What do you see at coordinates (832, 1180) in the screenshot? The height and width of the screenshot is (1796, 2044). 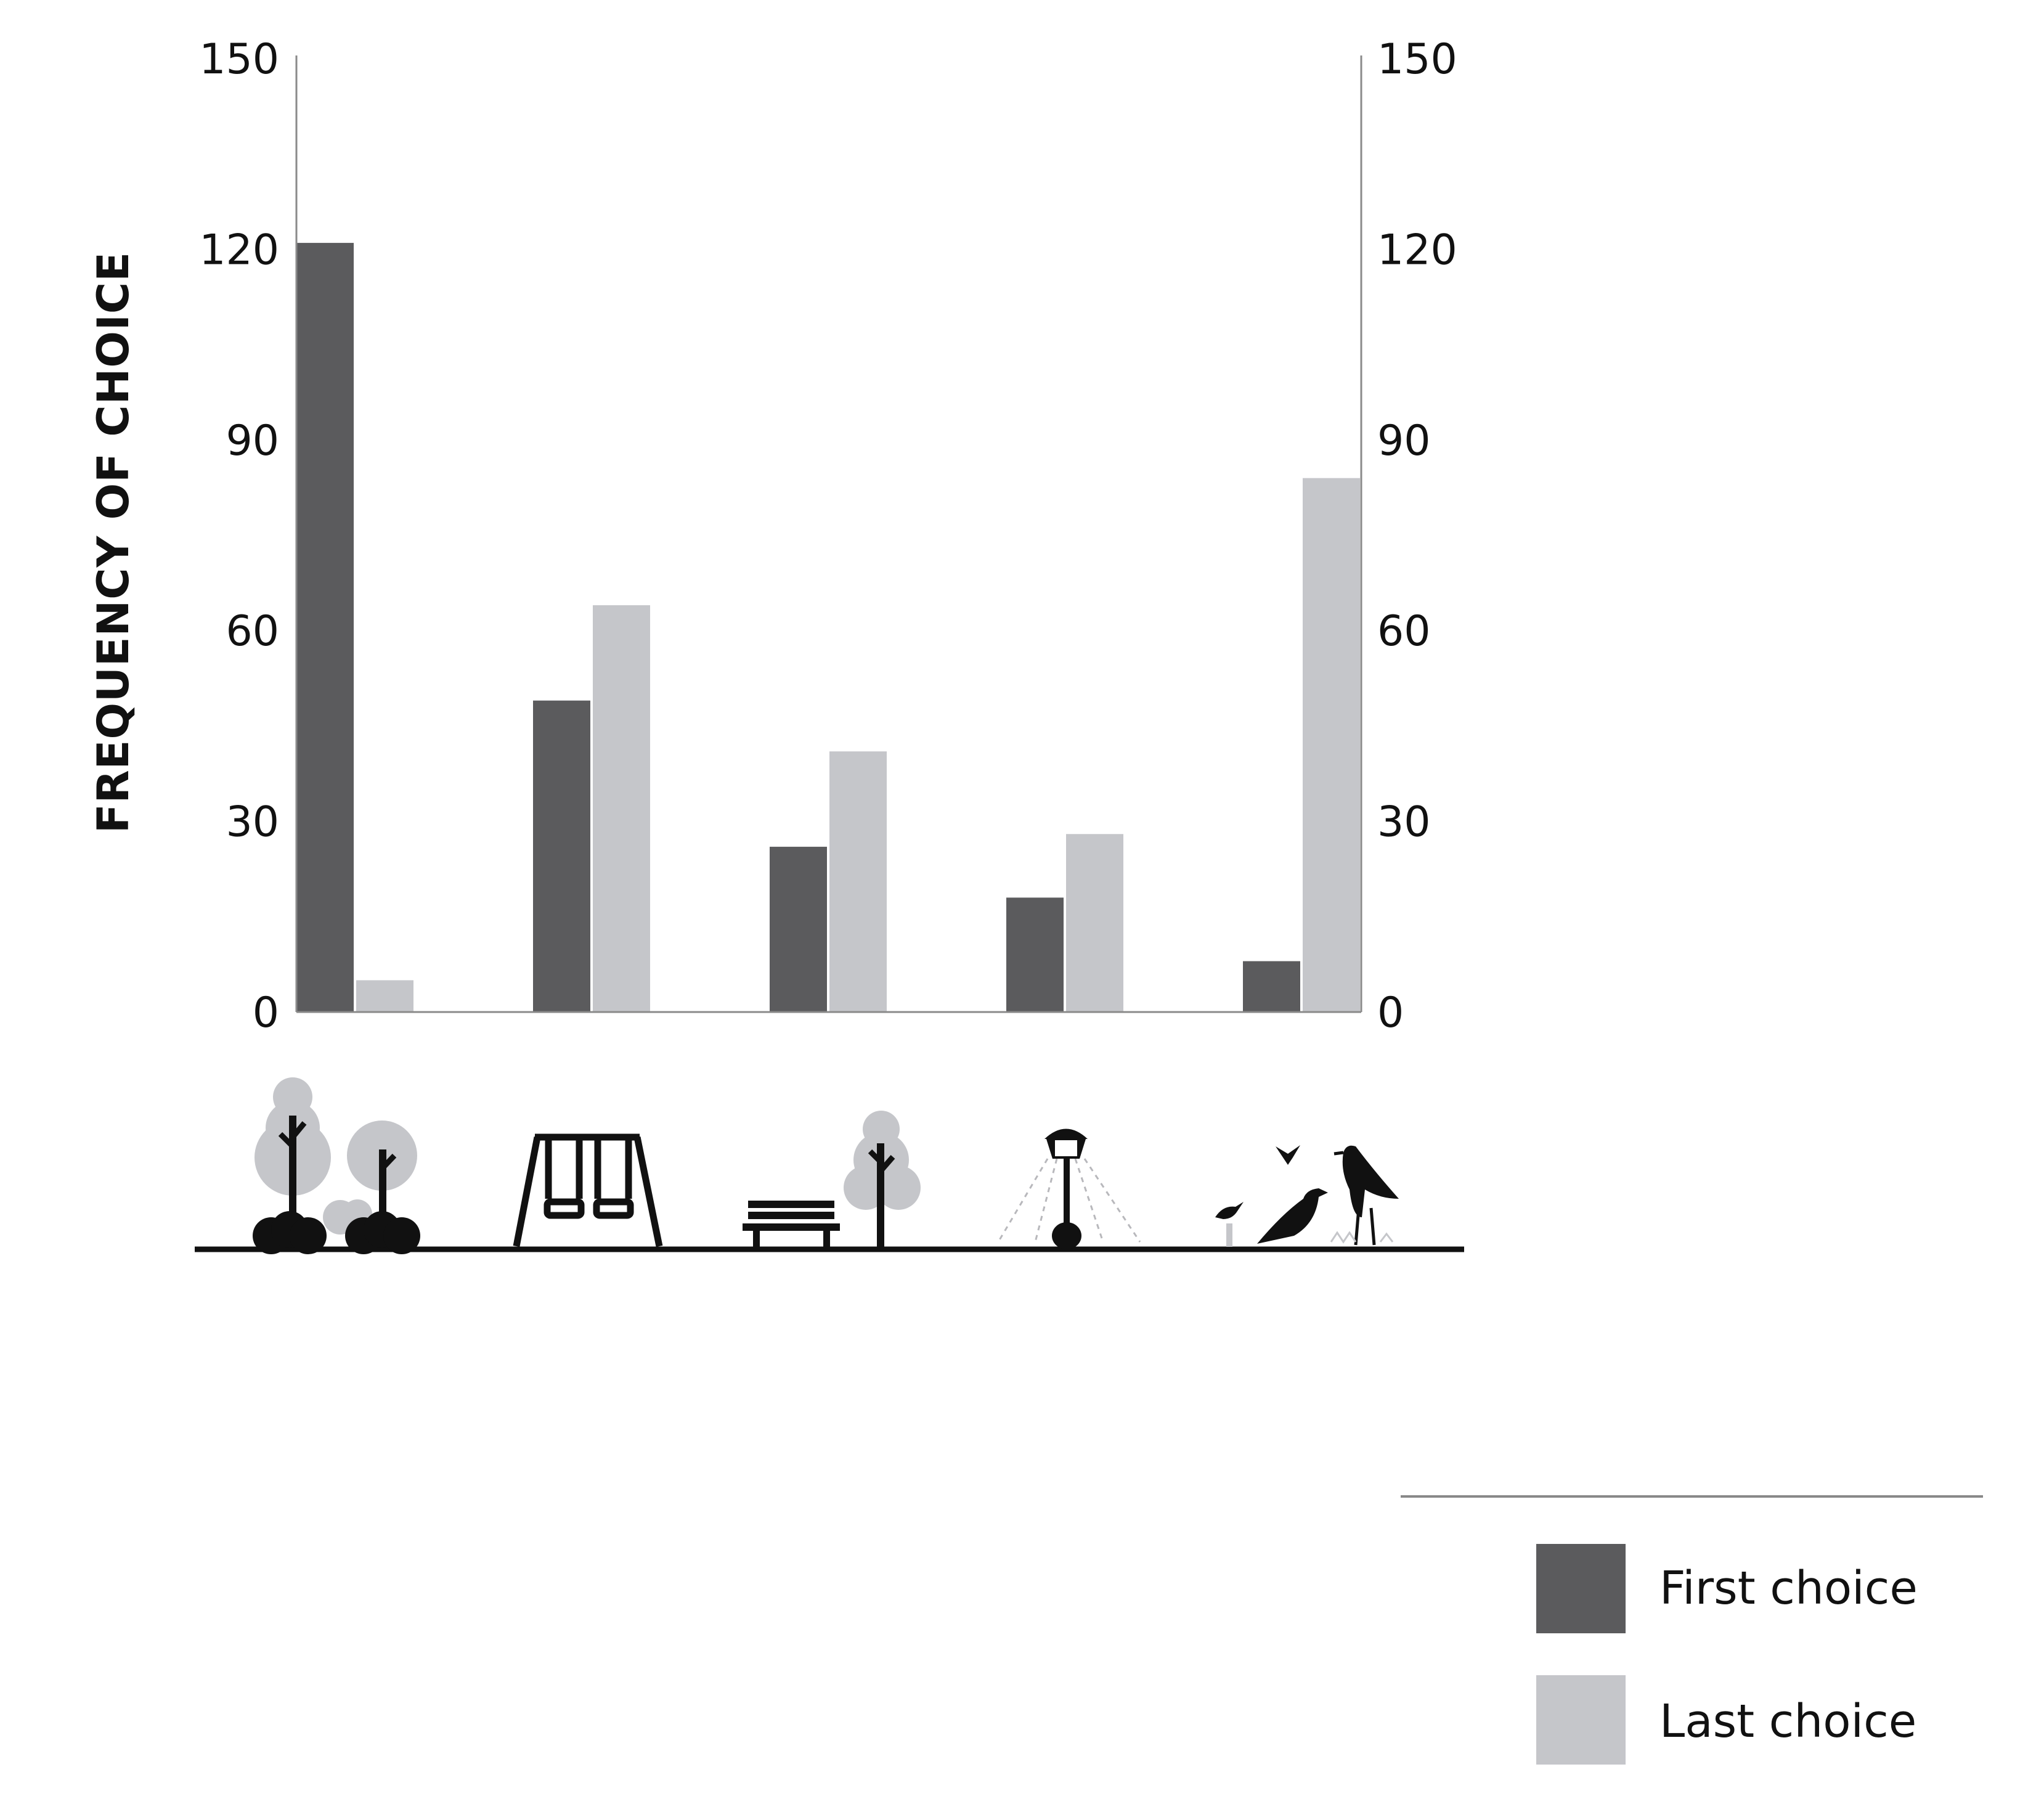 I see `bench-tree-icon` at bounding box center [832, 1180].